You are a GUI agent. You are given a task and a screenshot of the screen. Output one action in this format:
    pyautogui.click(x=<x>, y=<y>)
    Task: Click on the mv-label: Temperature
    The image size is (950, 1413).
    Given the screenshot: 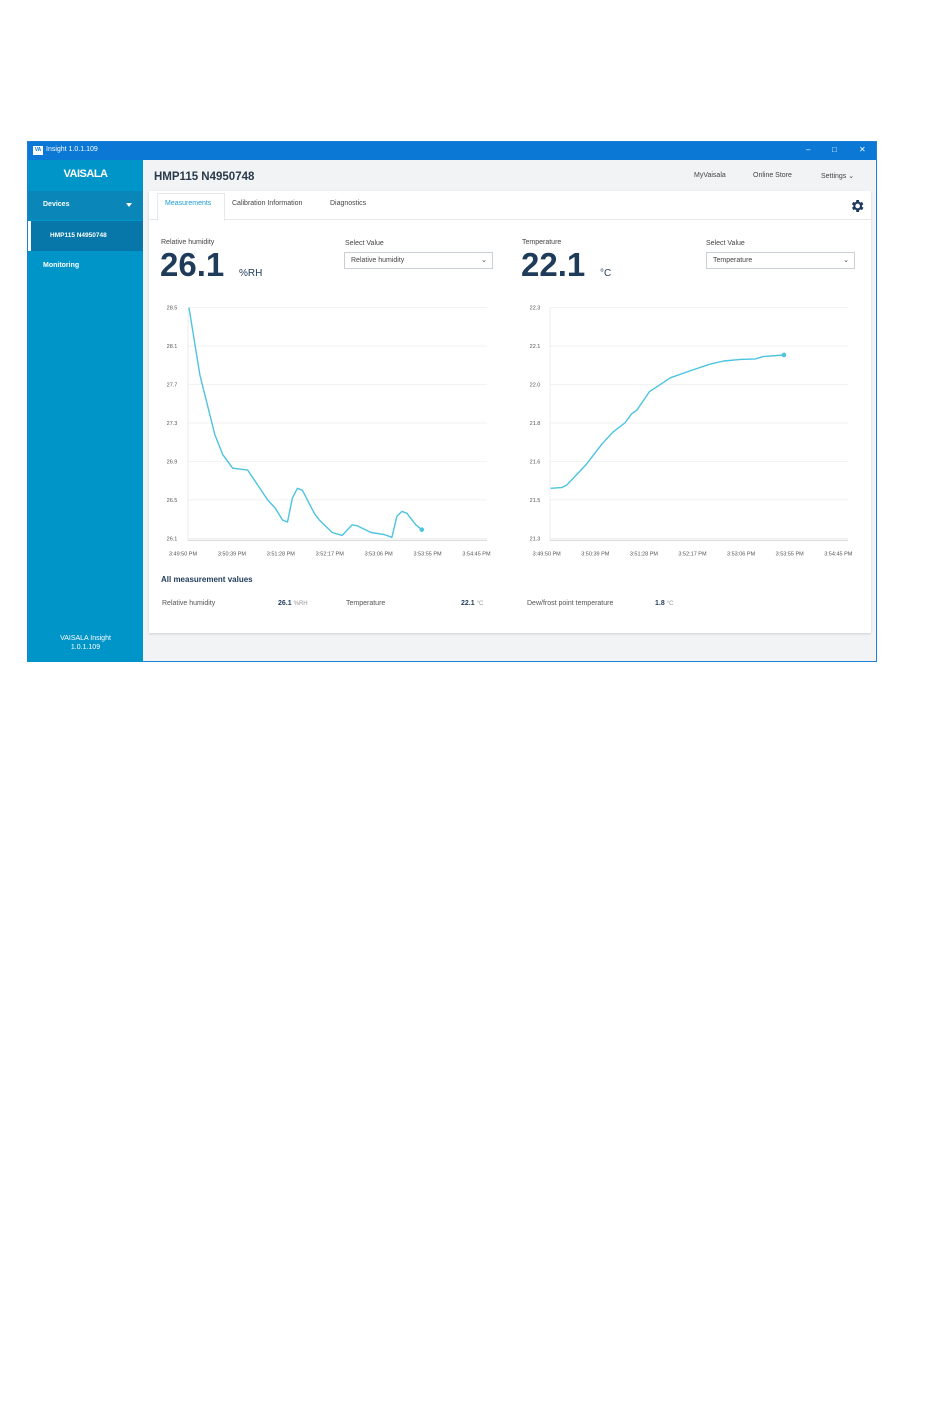 What is the action you would take?
    pyautogui.click(x=366, y=603)
    